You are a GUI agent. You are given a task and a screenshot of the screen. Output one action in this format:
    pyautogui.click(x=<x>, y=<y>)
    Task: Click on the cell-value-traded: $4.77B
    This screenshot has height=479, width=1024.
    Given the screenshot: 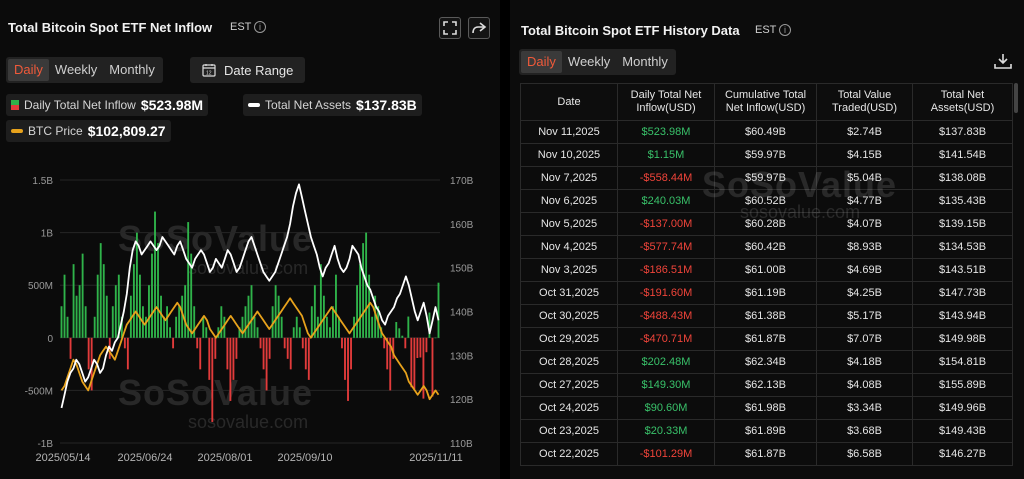 What is the action you would take?
    pyautogui.click(x=864, y=201)
    